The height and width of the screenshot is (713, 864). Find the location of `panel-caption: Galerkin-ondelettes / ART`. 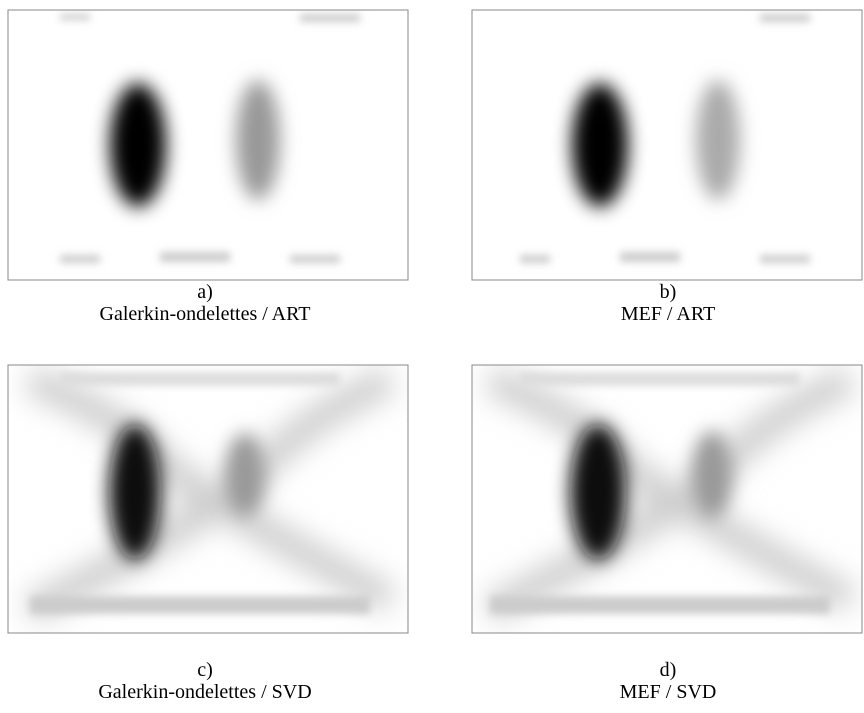

panel-caption: Galerkin-ondelettes / ART is located at coordinates (205, 314).